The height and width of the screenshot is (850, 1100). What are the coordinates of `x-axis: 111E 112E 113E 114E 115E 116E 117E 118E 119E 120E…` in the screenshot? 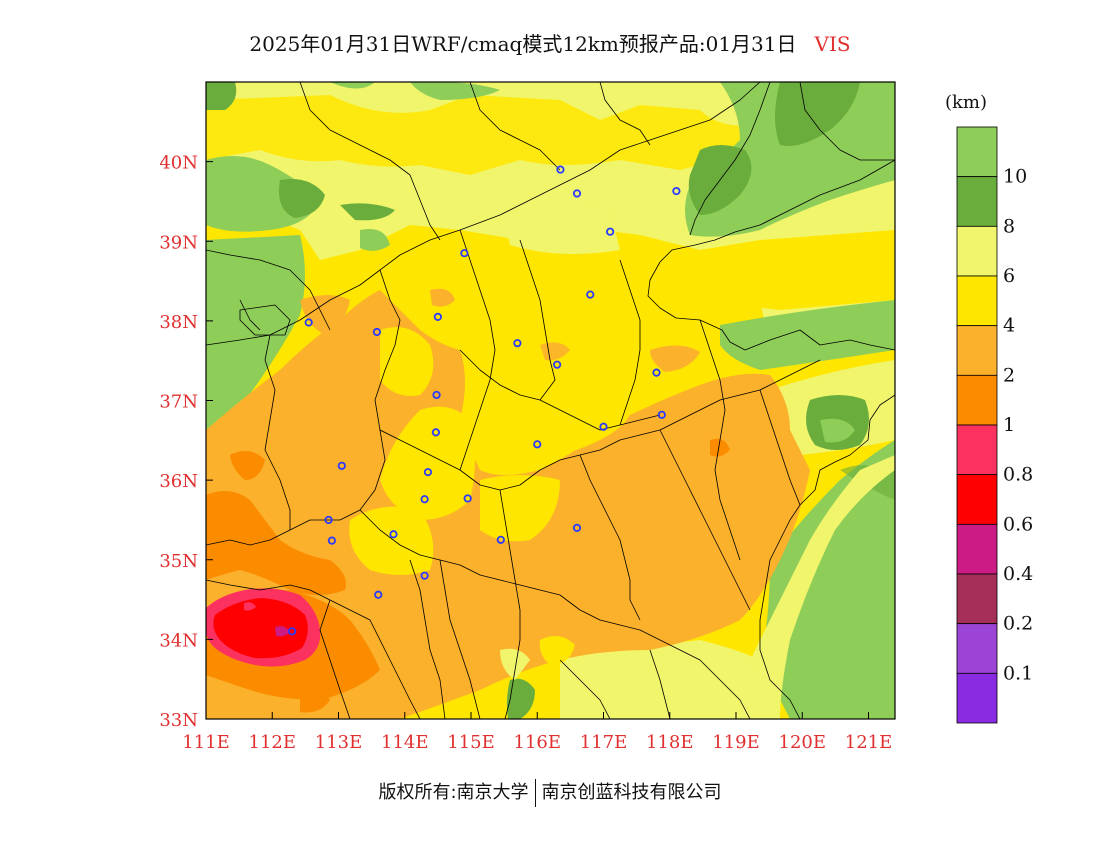 It's located at (537, 732).